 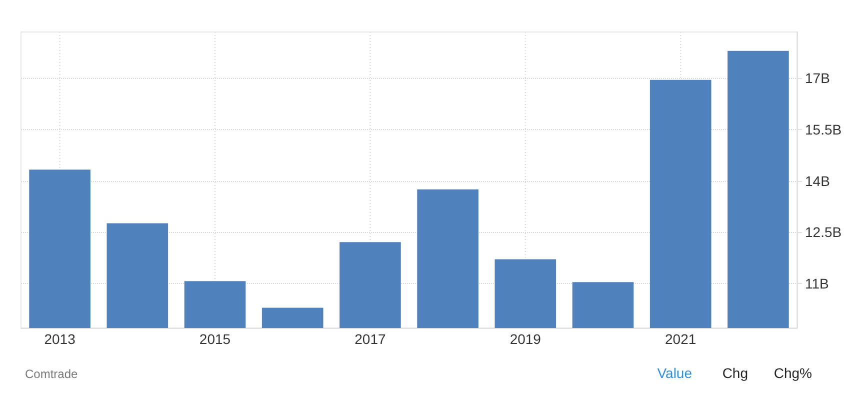 I want to click on x-tick-label: 2015, so click(x=215, y=339).